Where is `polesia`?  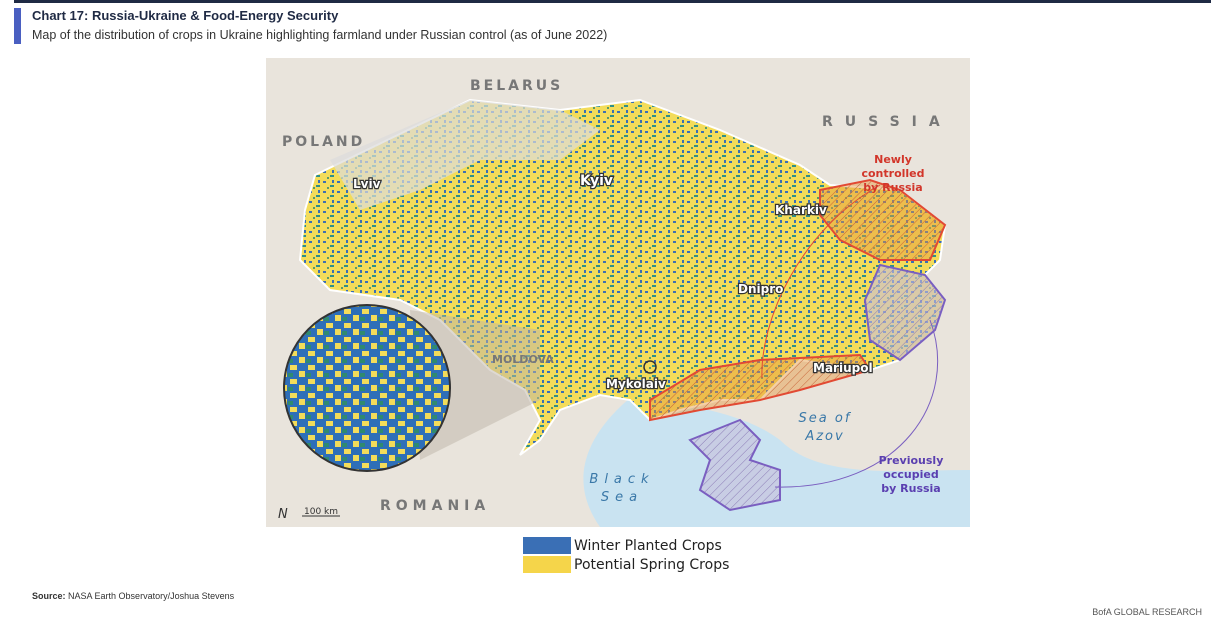
polesia is located at coordinates (465, 155).